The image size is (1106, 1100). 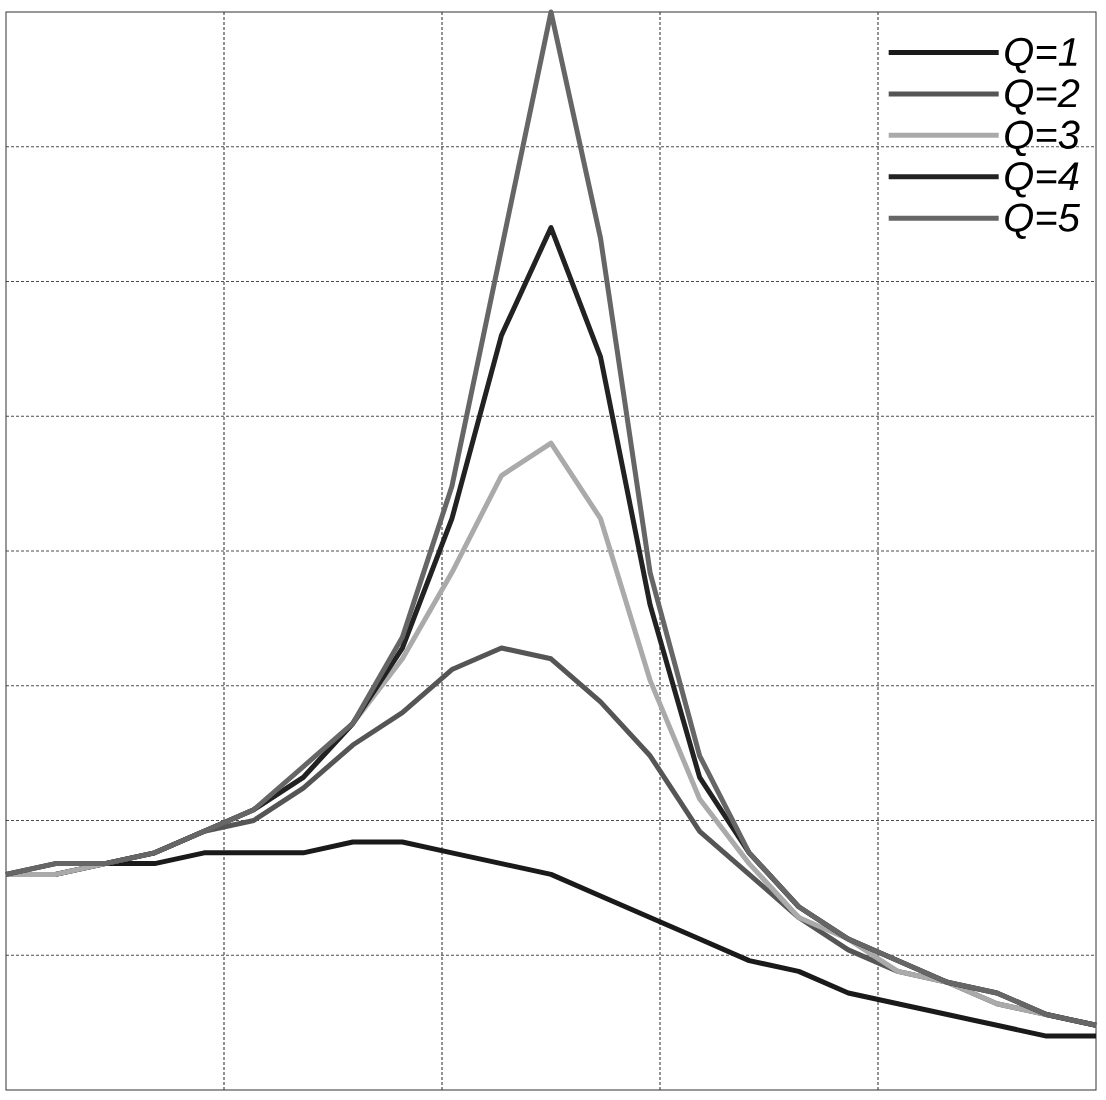 I want to click on legend-label: Q=4, so click(x=1042, y=180).